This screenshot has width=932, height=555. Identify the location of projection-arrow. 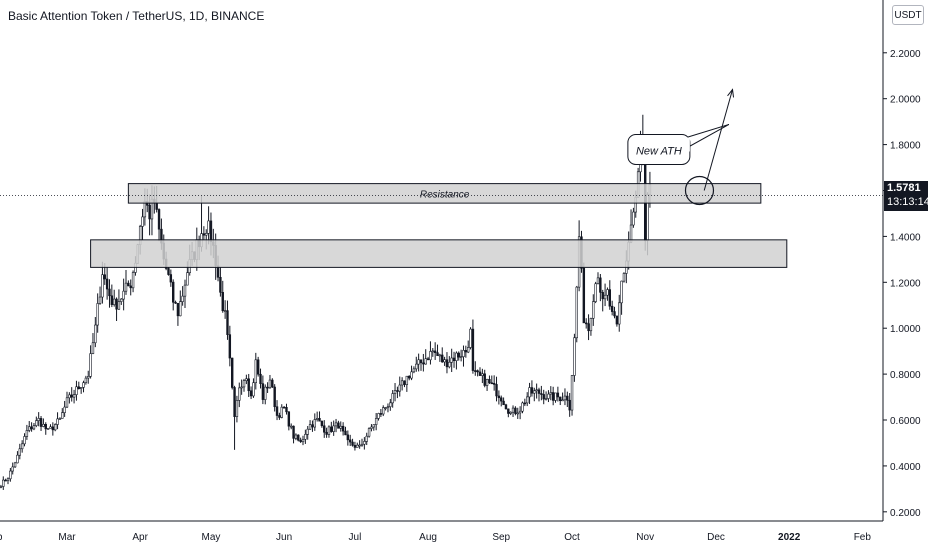
(718, 140).